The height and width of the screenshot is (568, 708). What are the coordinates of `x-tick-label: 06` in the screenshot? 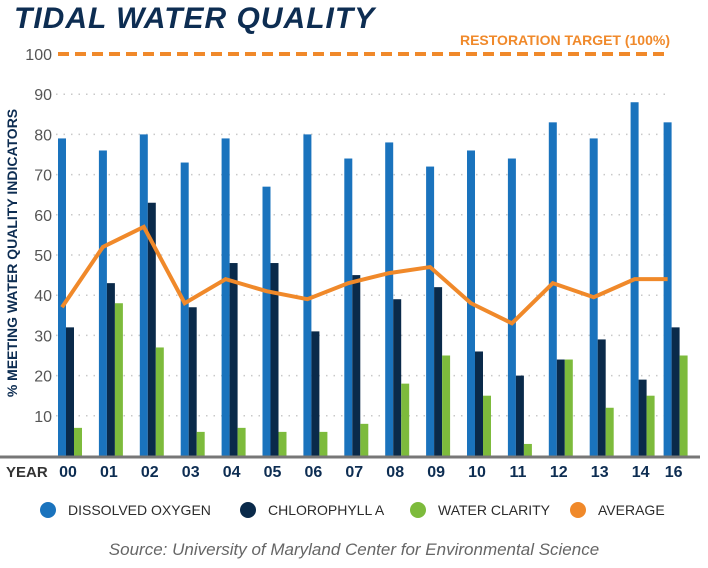 It's located at (314, 472).